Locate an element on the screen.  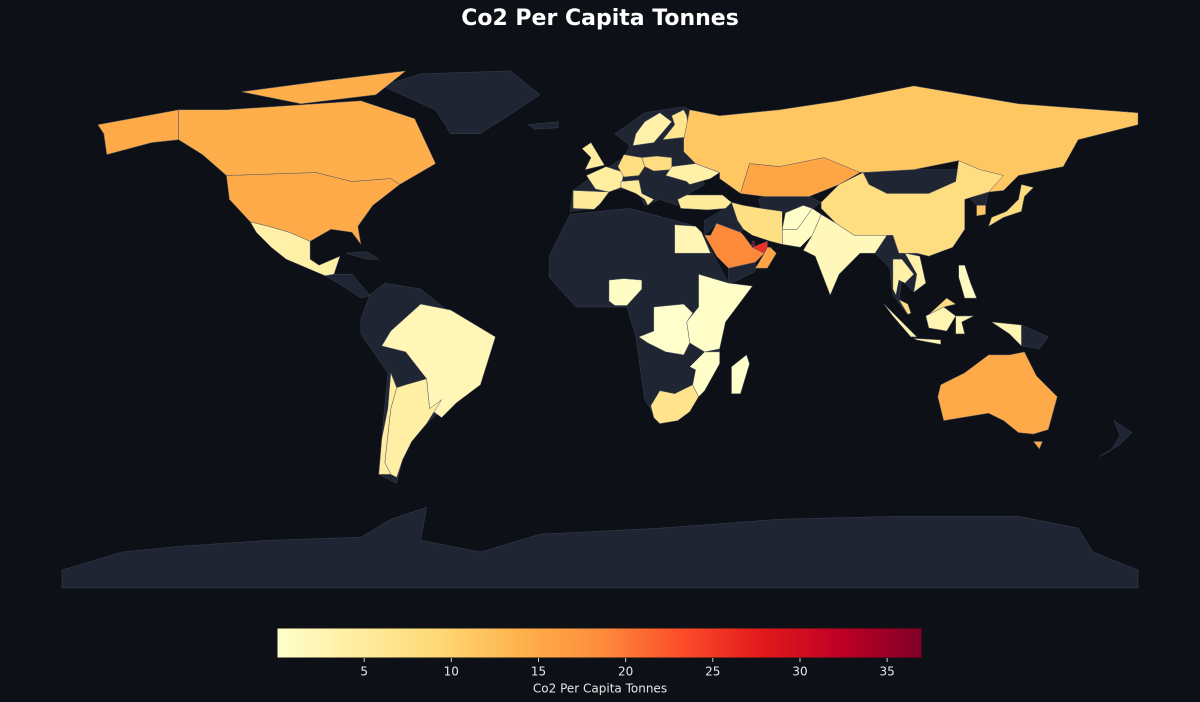
chart-title: Co2 Per Capita Tonnes is located at coordinates (600, 18).